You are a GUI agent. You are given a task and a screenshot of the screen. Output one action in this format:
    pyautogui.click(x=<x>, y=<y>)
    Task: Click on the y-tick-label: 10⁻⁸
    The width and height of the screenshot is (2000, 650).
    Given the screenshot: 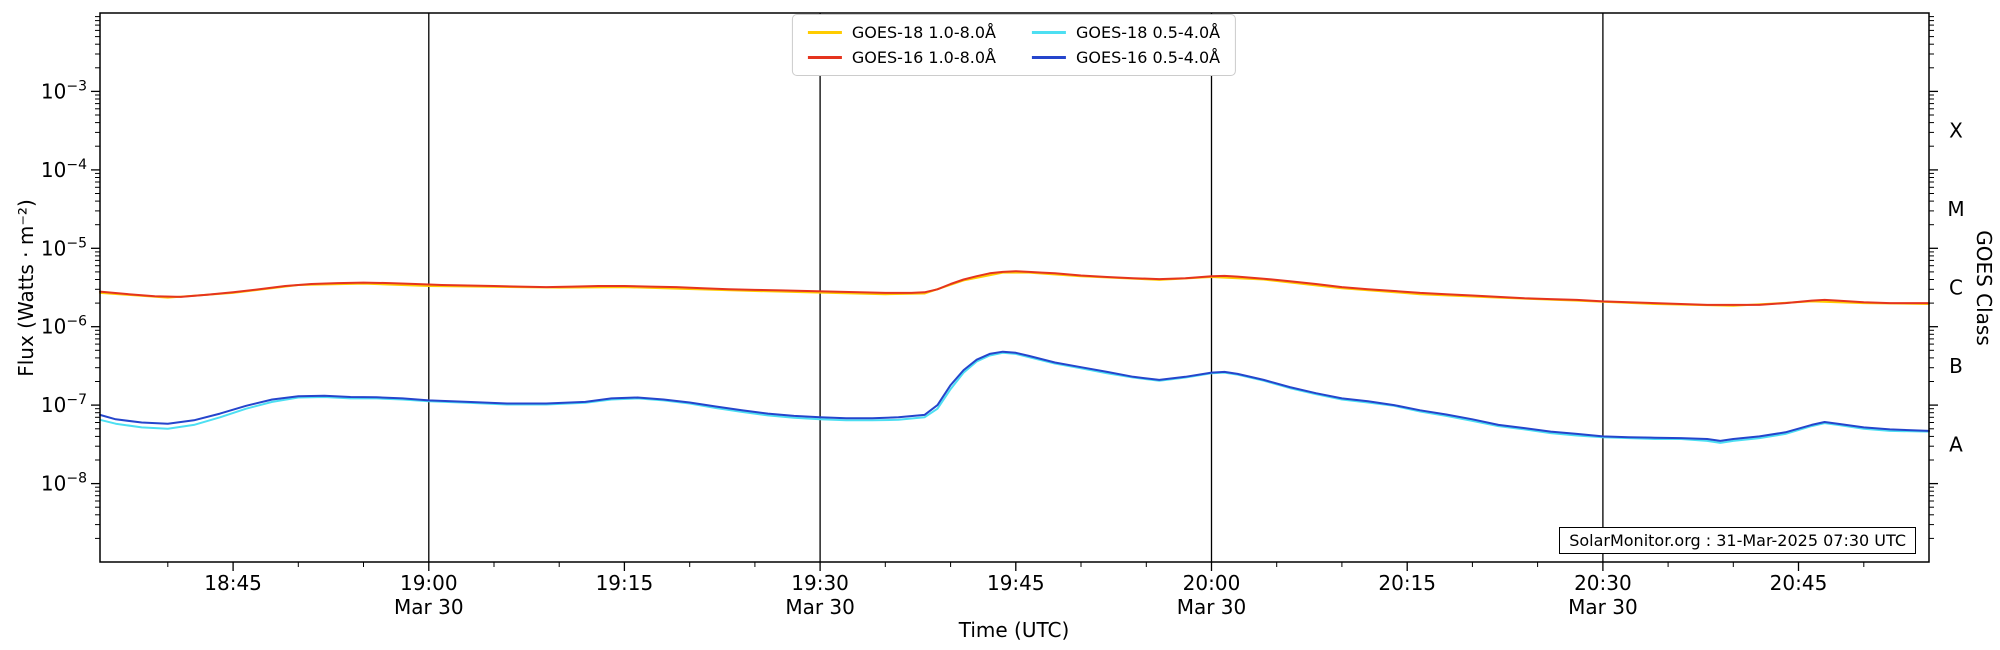 What is the action you would take?
    pyautogui.click(x=64, y=483)
    